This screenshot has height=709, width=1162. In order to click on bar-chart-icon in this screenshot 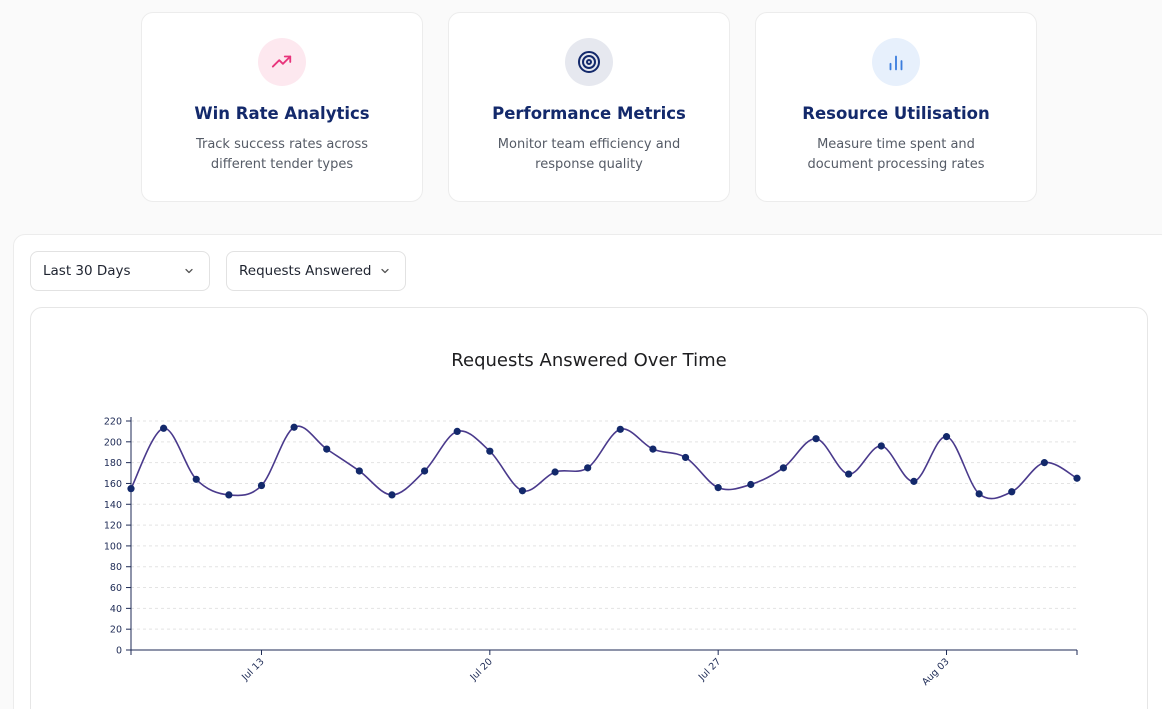, I will do `click(896, 63)`.